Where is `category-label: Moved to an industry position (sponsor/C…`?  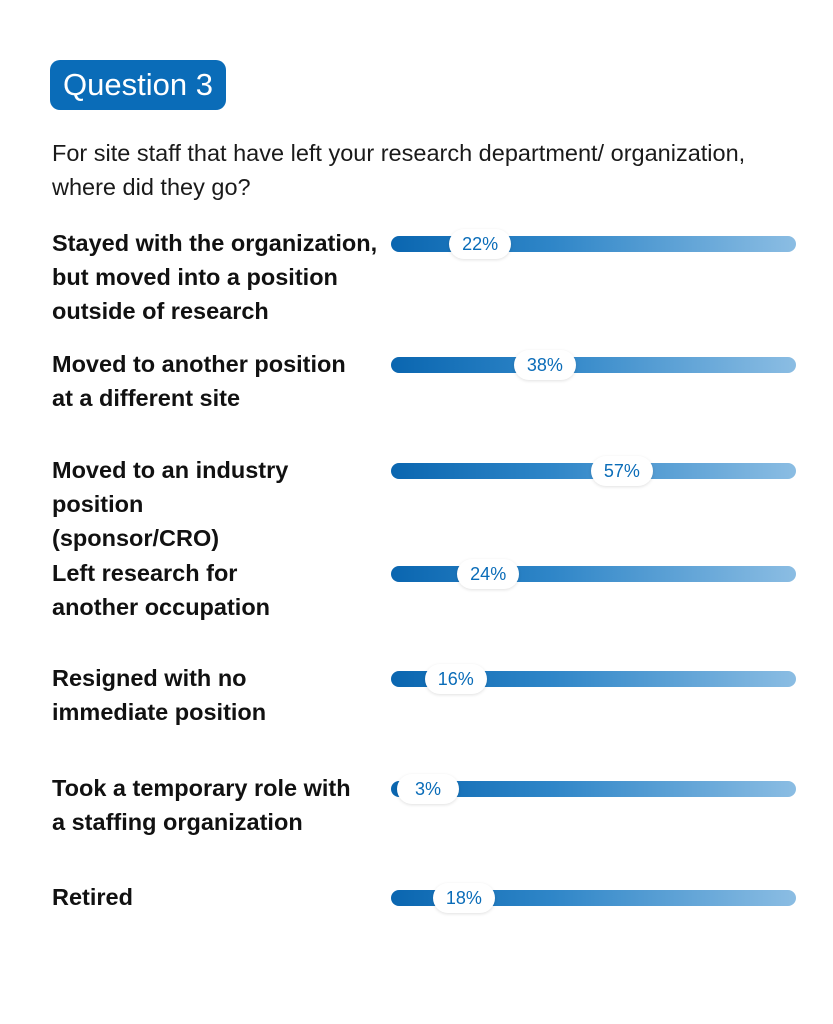
category-label: Moved to an industry position (sponsor/C… is located at coordinates (170, 504).